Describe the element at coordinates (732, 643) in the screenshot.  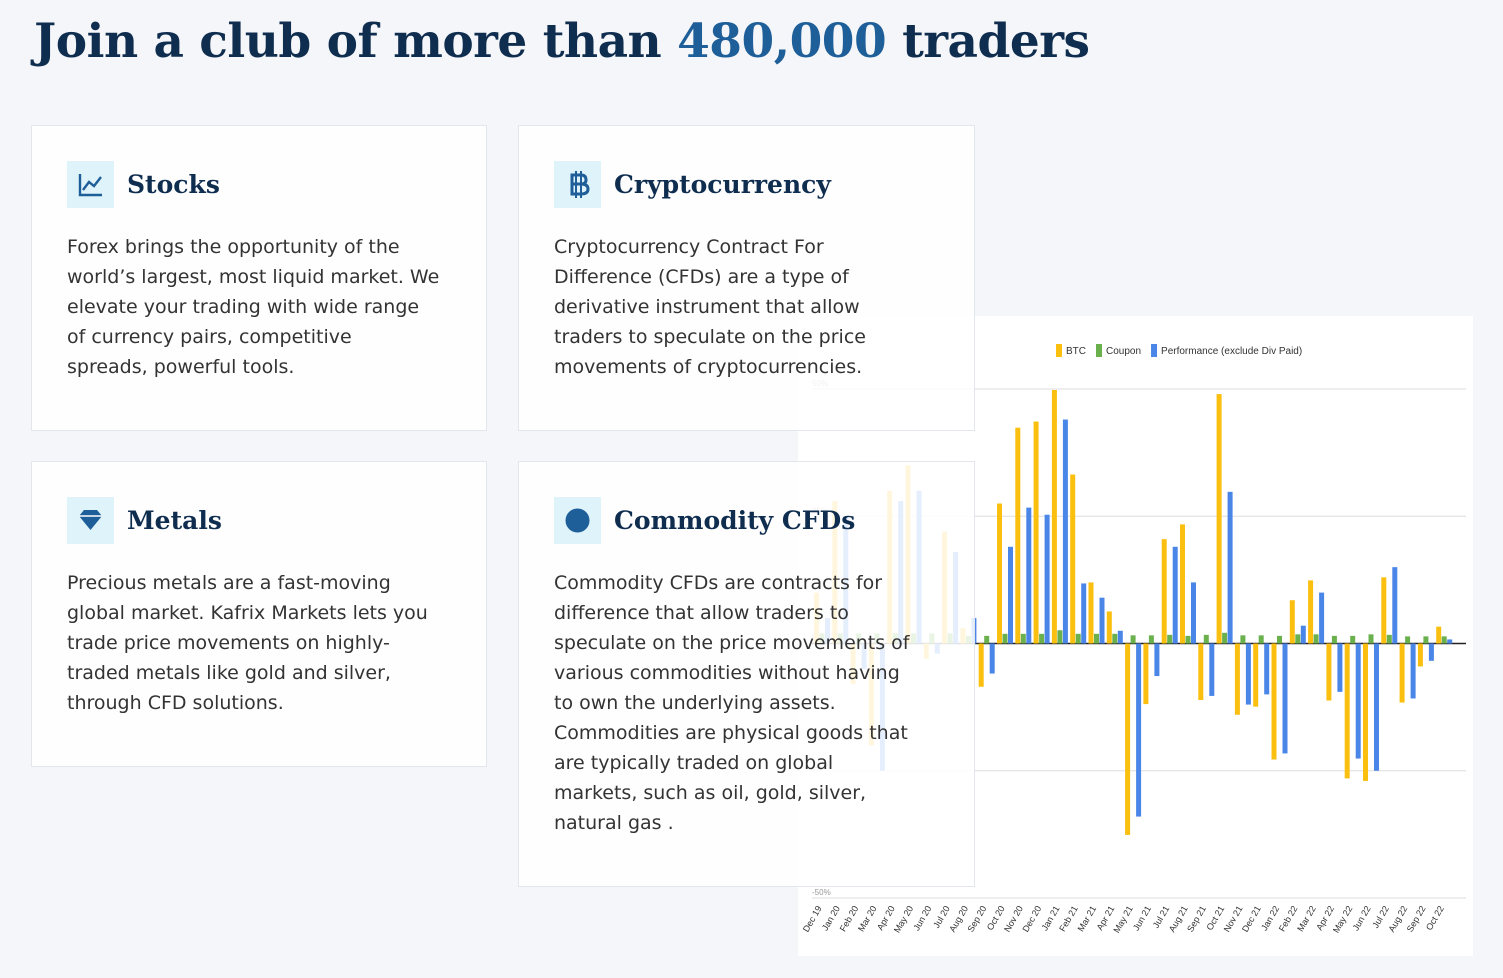
I see `text-line: speculate on the price movements of` at that location.